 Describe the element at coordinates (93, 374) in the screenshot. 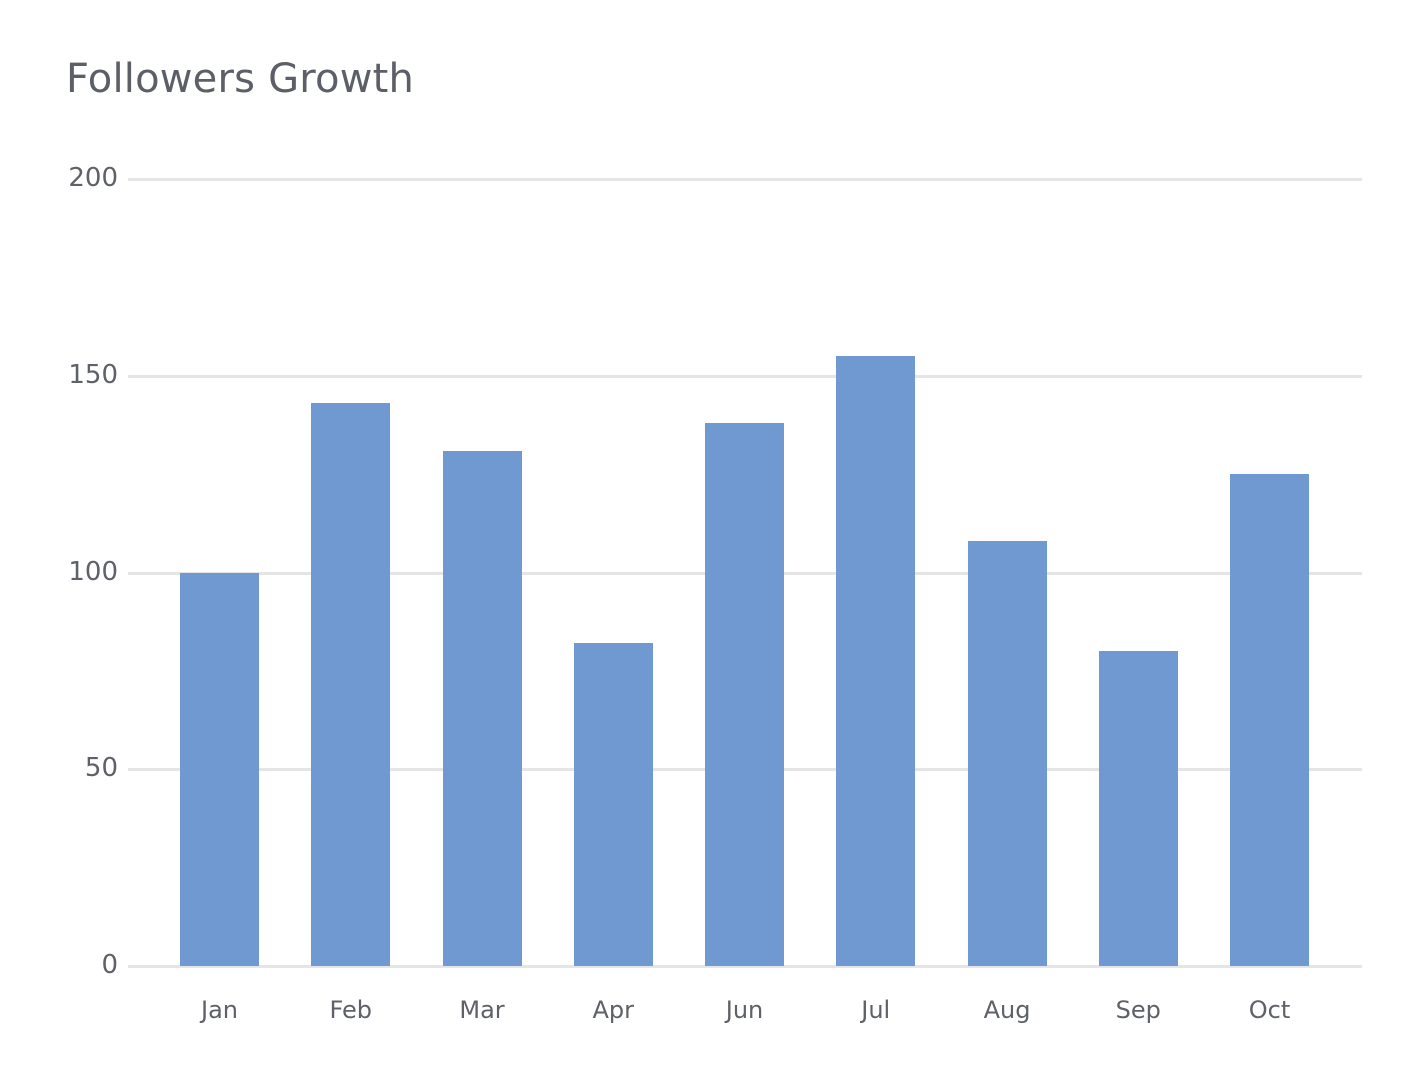

I see `y-axis-tick-label: 150` at that location.